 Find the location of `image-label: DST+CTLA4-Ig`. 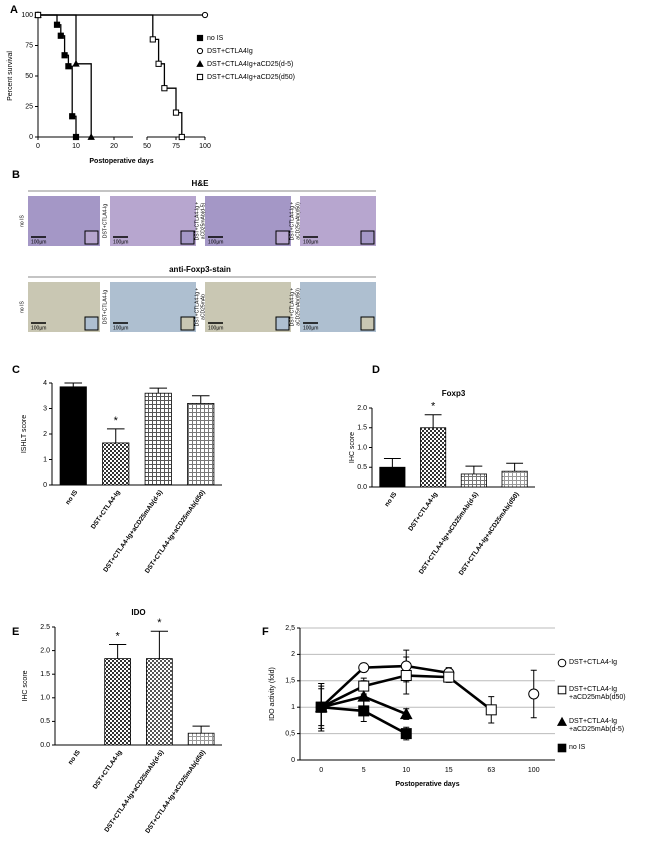

image-label: DST+CTLA4-Ig is located at coordinates (105, 221).